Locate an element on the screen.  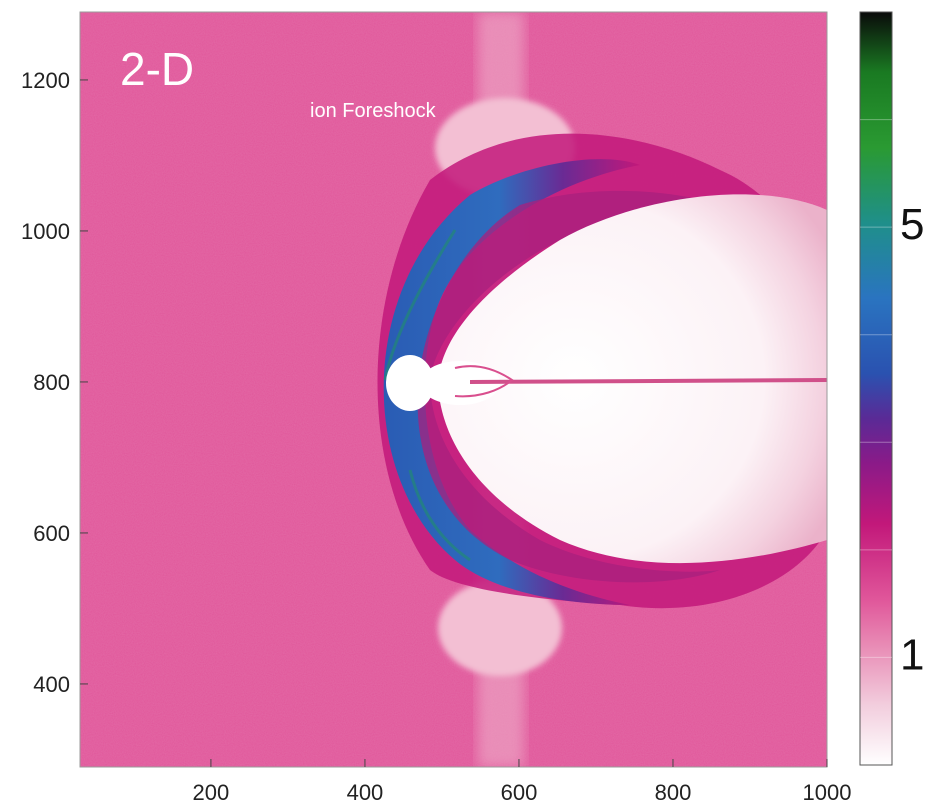
x-tick-label: 400 is located at coordinates (365, 792).